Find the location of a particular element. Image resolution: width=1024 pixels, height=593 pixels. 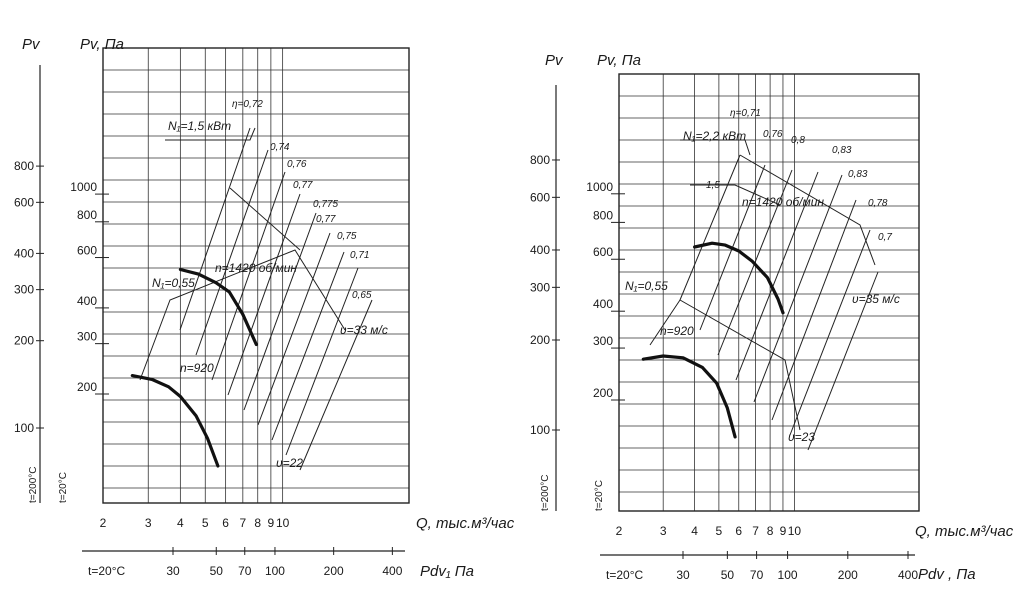

left-t200-label: t=200°C is located at coordinates (33, 484).